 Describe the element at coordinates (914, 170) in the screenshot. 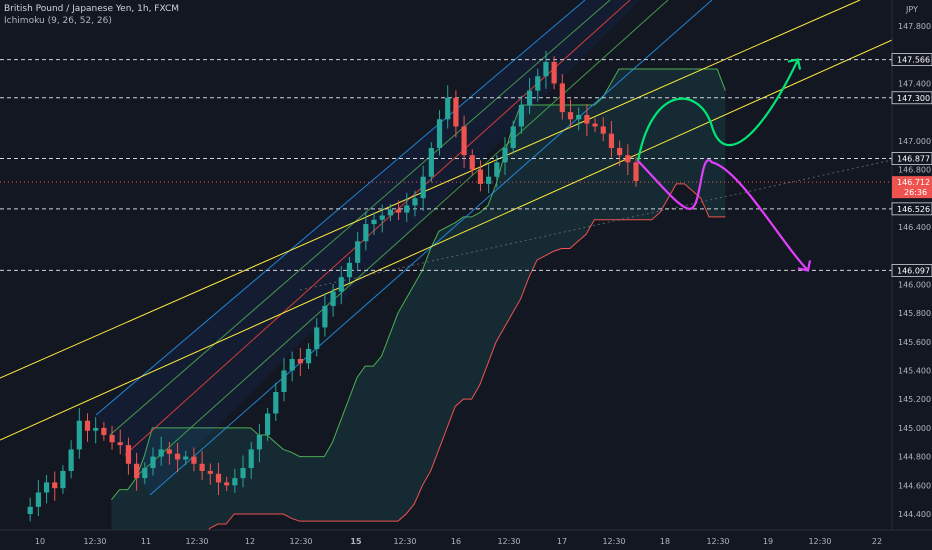

I see `price-tick-label: 146.800` at that location.